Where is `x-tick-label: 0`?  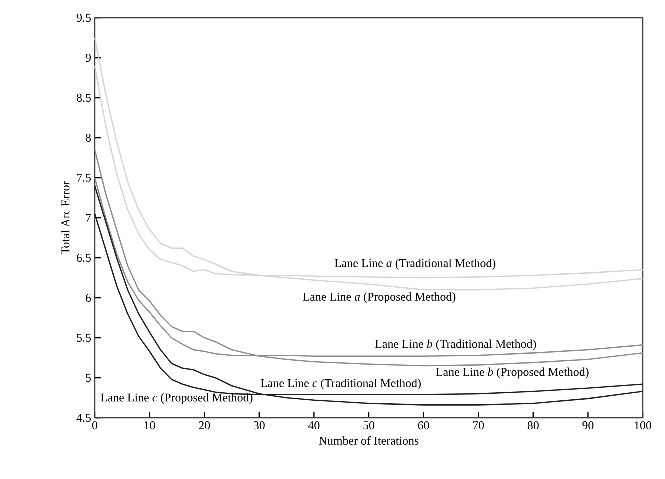
x-tick-label: 0 is located at coordinates (95, 426).